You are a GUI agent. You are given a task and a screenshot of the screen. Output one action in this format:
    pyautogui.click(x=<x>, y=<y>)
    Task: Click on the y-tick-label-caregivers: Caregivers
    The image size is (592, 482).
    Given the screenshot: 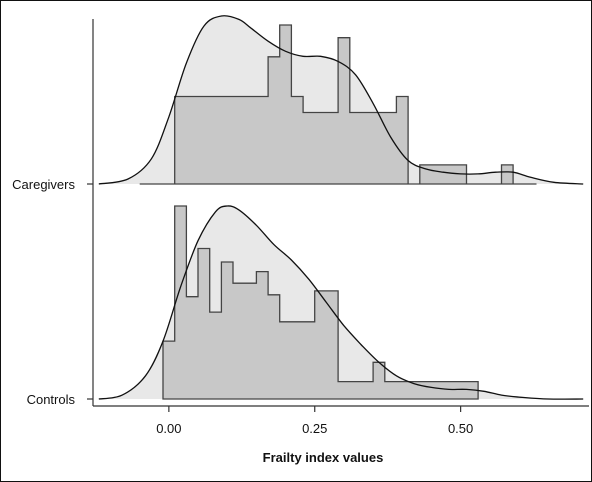 What is the action you would take?
    pyautogui.click(x=43, y=184)
    